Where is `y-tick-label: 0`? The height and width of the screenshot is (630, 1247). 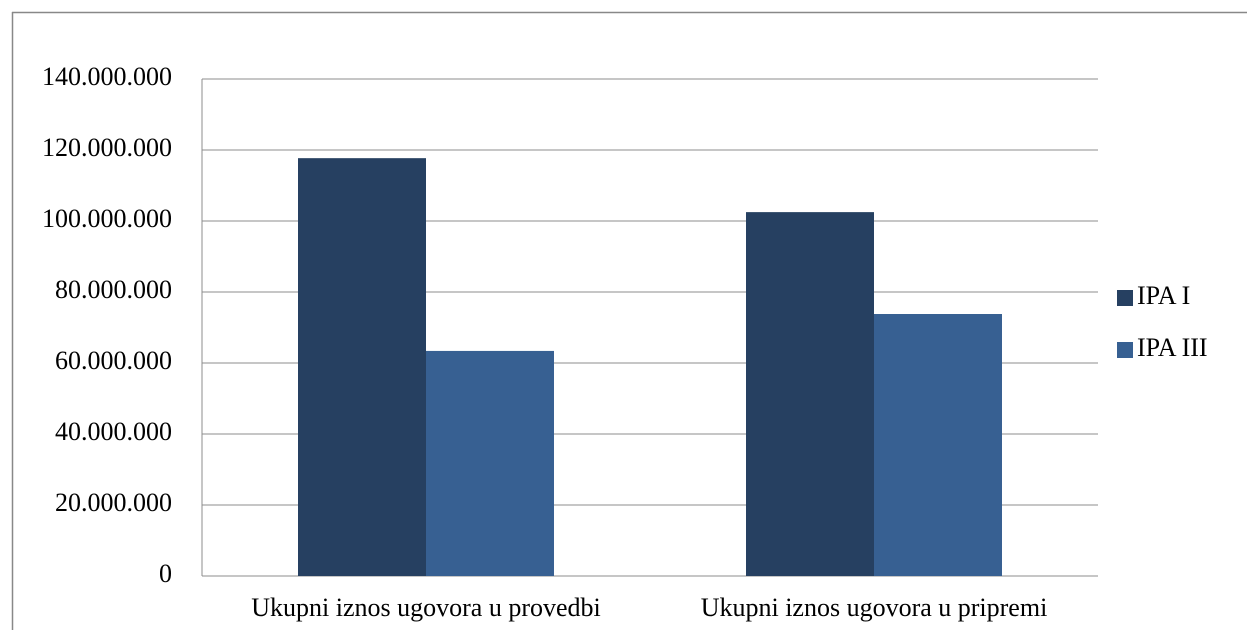
y-tick-label: 0 is located at coordinates (165, 573).